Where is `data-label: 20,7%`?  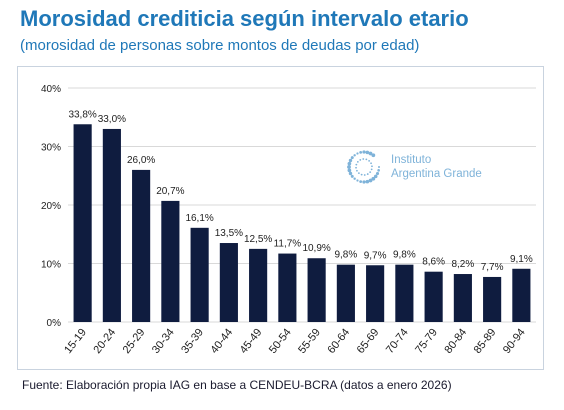 data-label: 20,7% is located at coordinates (170, 191).